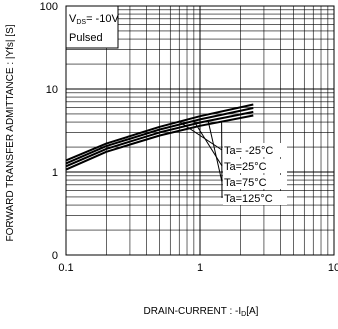 This screenshot has width=338, height=329. I want to click on vds-value: = -10V, so click(102, 19).